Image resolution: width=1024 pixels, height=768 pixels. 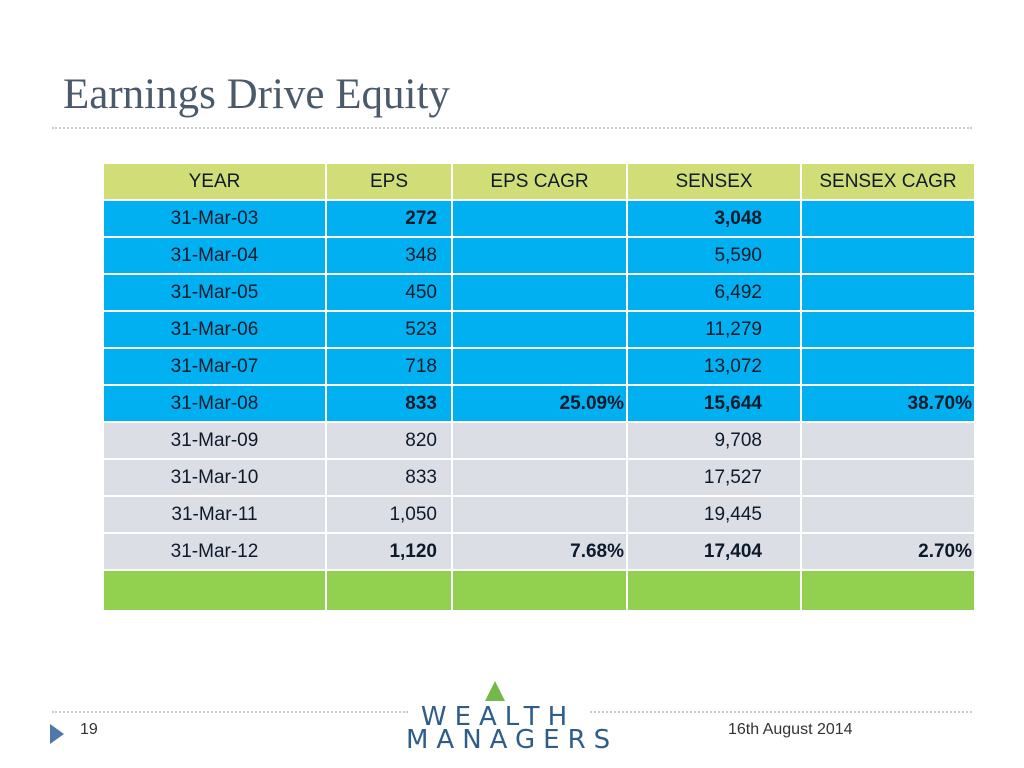 What do you see at coordinates (214, 218) in the screenshot?
I see `year-cell: 31-Mar-03` at bounding box center [214, 218].